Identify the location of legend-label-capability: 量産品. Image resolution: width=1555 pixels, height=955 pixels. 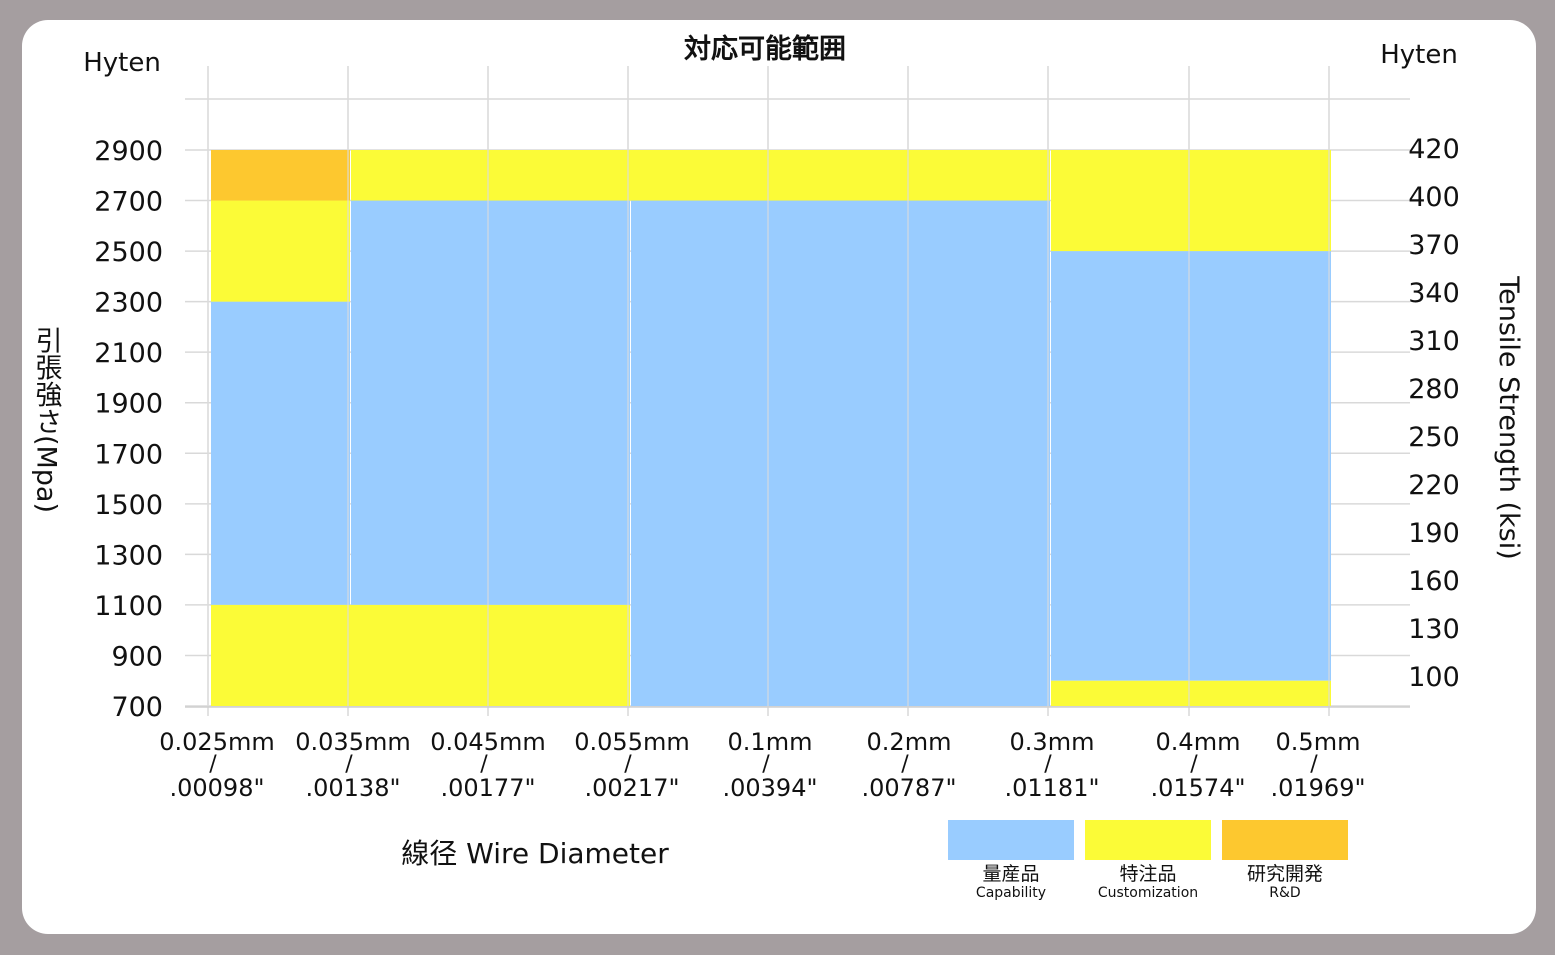
(1010, 874).